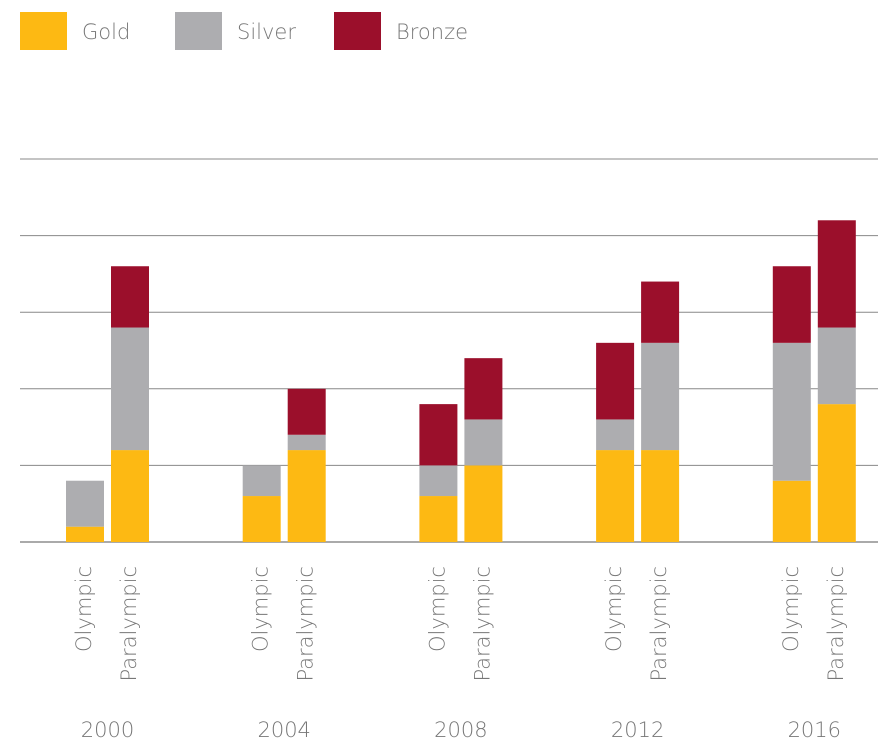 This screenshot has height=744, width=878. I want to click on legend-label: Gold, so click(106, 32).